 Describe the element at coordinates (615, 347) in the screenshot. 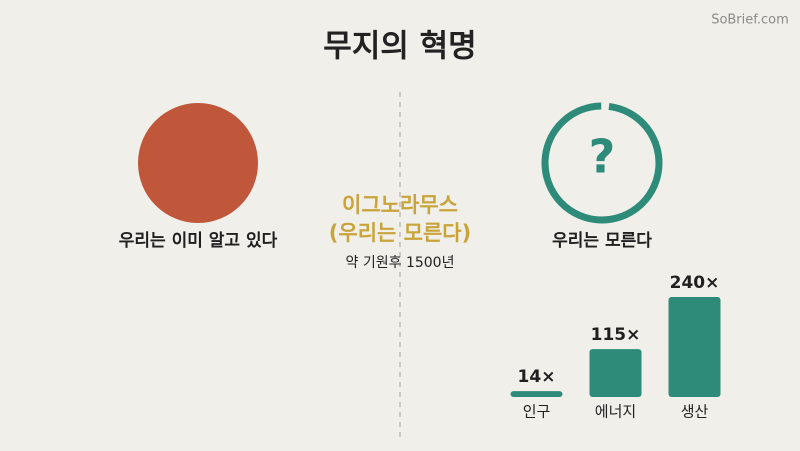

I see `bar-chart: 14× 인구 115× 에너지 240× 생산` at that location.